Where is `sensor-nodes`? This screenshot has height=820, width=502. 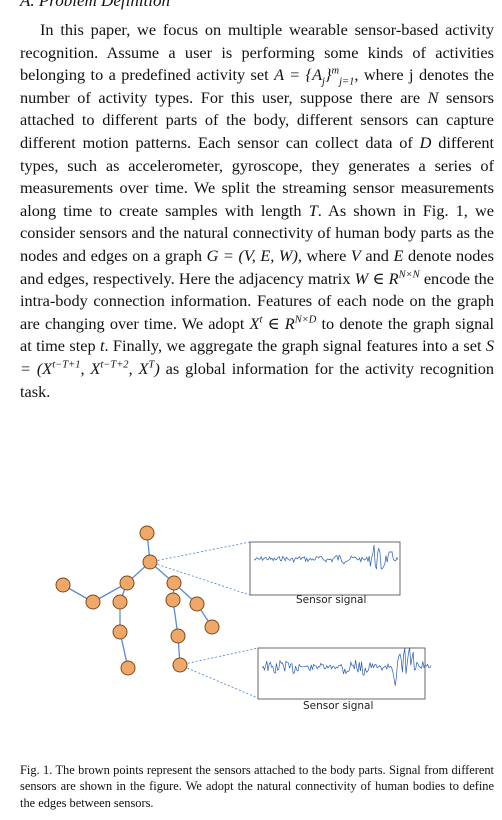 sensor-nodes is located at coordinates (137, 600).